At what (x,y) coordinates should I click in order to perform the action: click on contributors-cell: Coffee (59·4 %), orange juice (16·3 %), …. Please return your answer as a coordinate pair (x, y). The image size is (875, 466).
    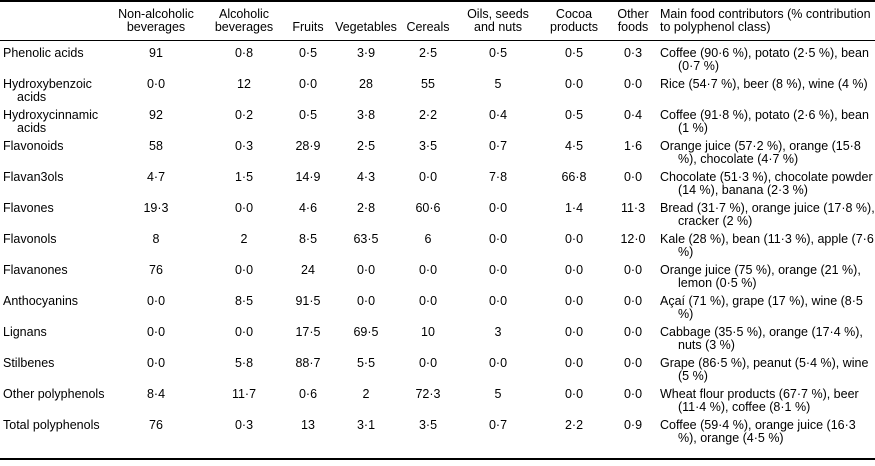
    Looking at the image, I should click on (758, 431).